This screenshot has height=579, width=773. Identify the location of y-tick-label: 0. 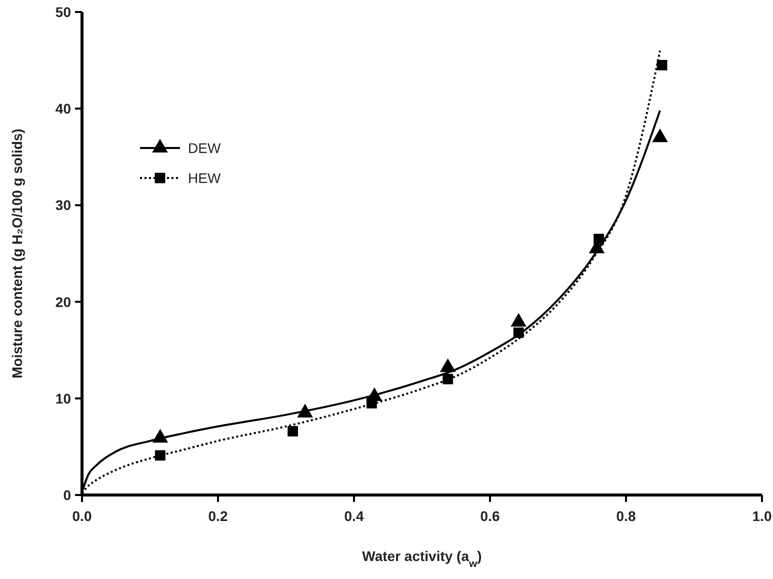
(67, 495).